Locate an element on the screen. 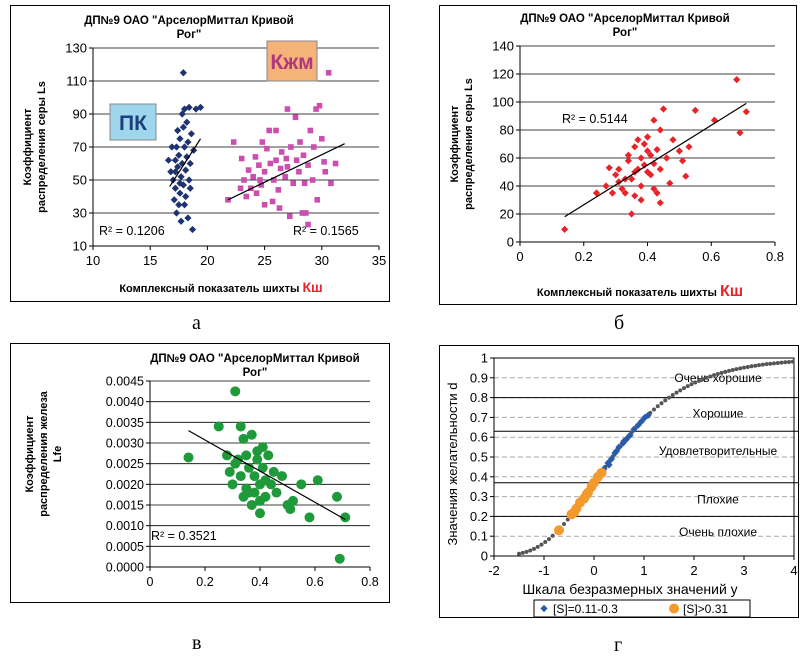 This screenshot has height=669, width=802. y-tick-label: 0 is located at coordinates (510, 242).